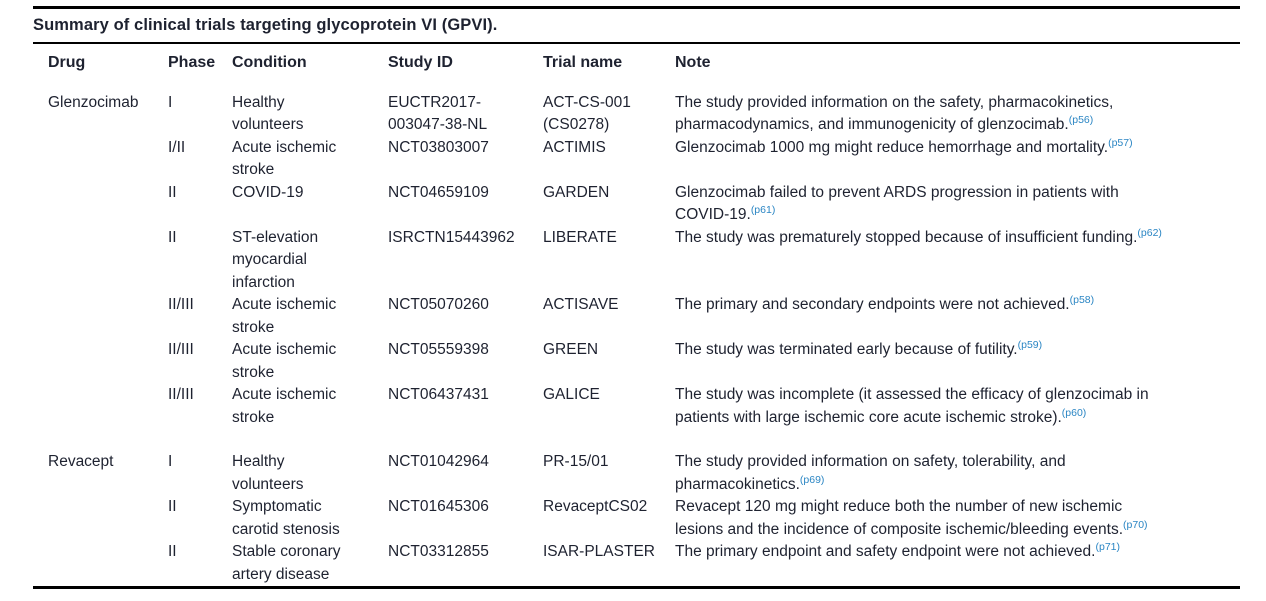  I want to click on citation-link: (p59), so click(1030, 344).